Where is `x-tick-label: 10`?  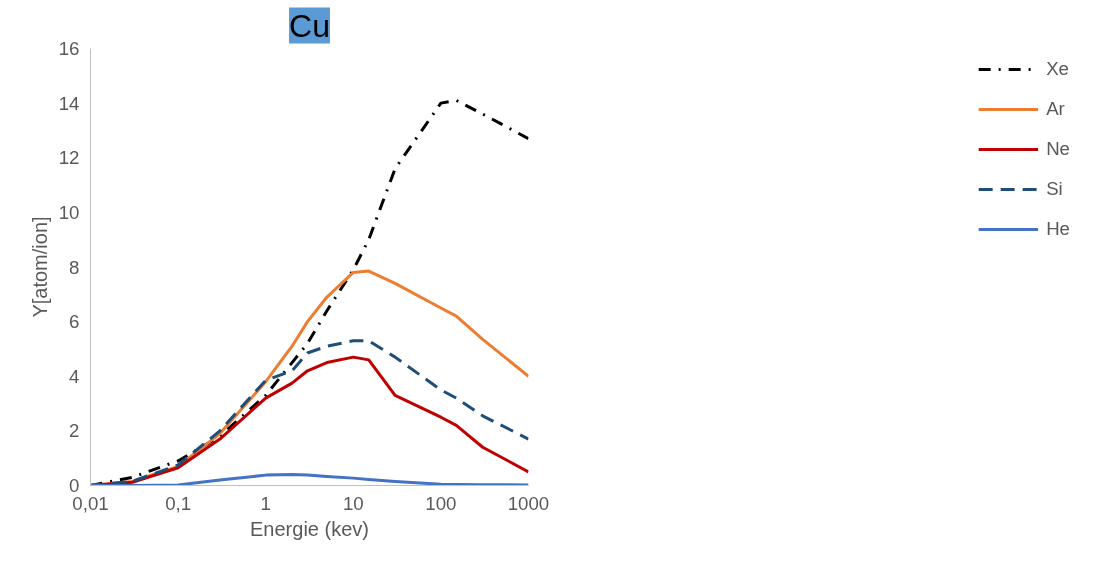
x-tick-label: 10 is located at coordinates (353, 503).